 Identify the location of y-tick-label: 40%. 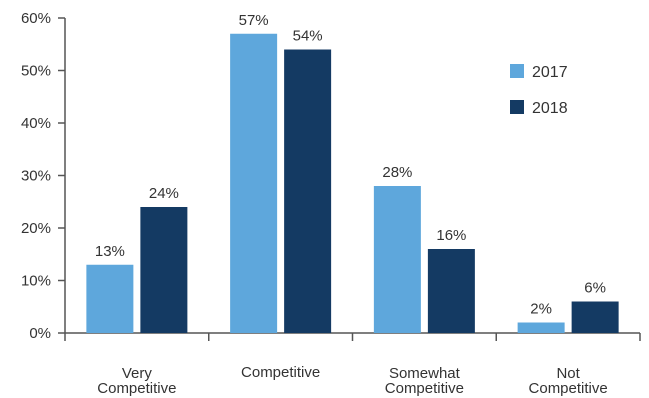
(36, 123).